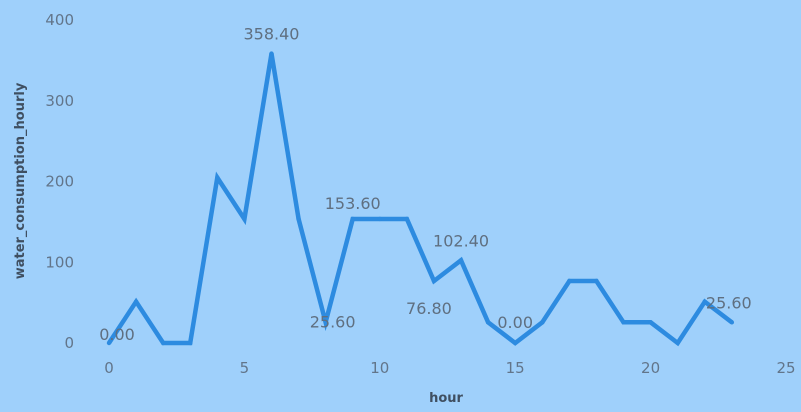  What do you see at coordinates (245, 368) in the screenshot?
I see `x-tick-label: 5` at bounding box center [245, 368].